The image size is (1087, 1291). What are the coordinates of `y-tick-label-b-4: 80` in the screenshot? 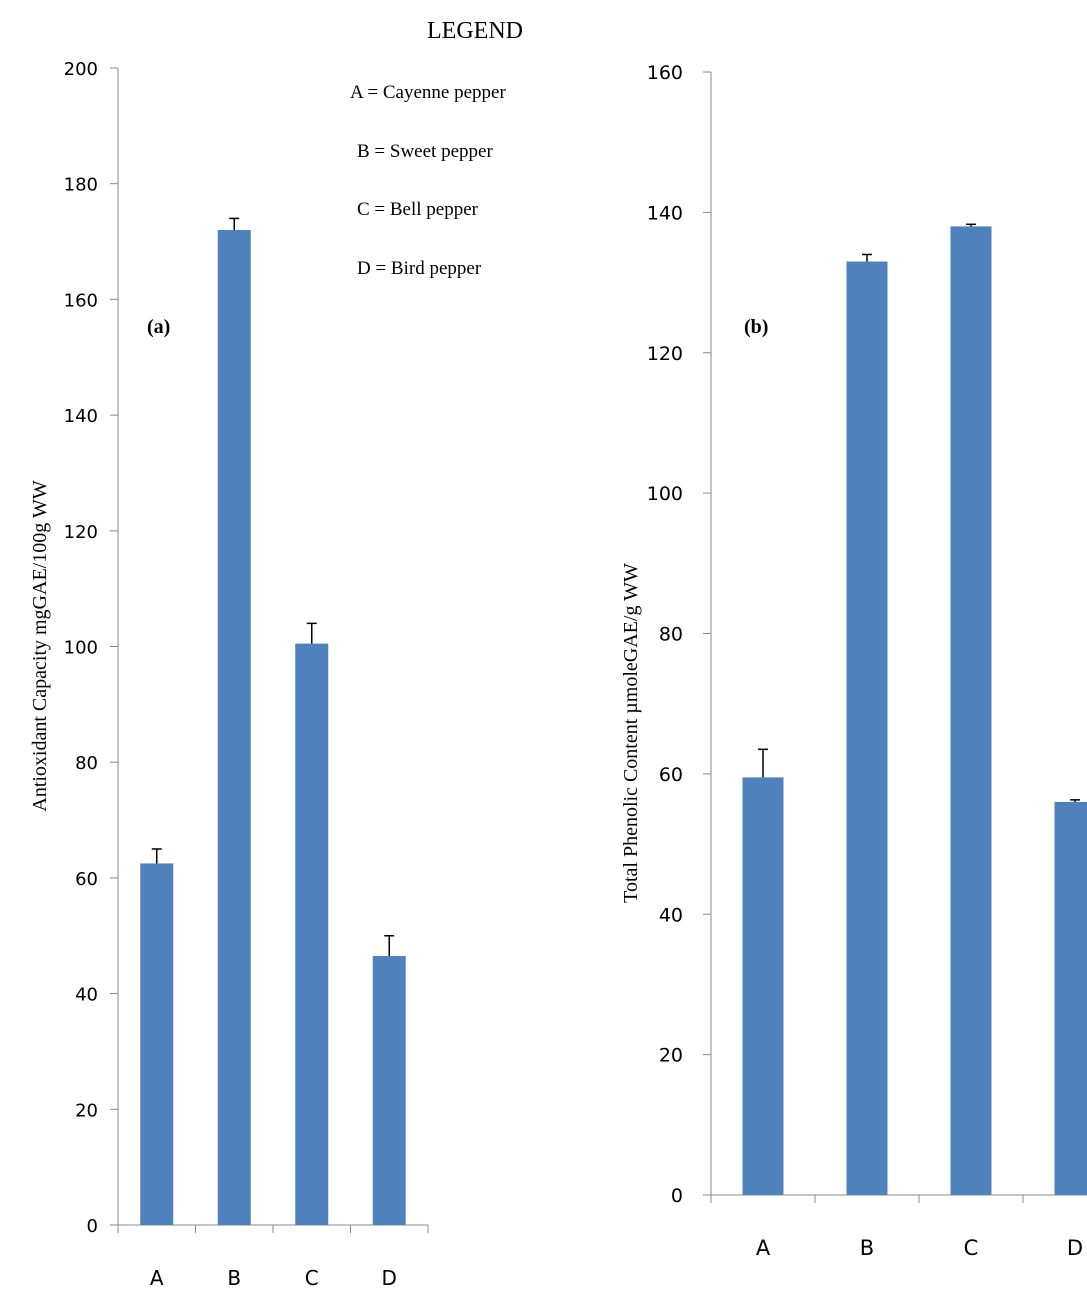 It's located at (671, 635).